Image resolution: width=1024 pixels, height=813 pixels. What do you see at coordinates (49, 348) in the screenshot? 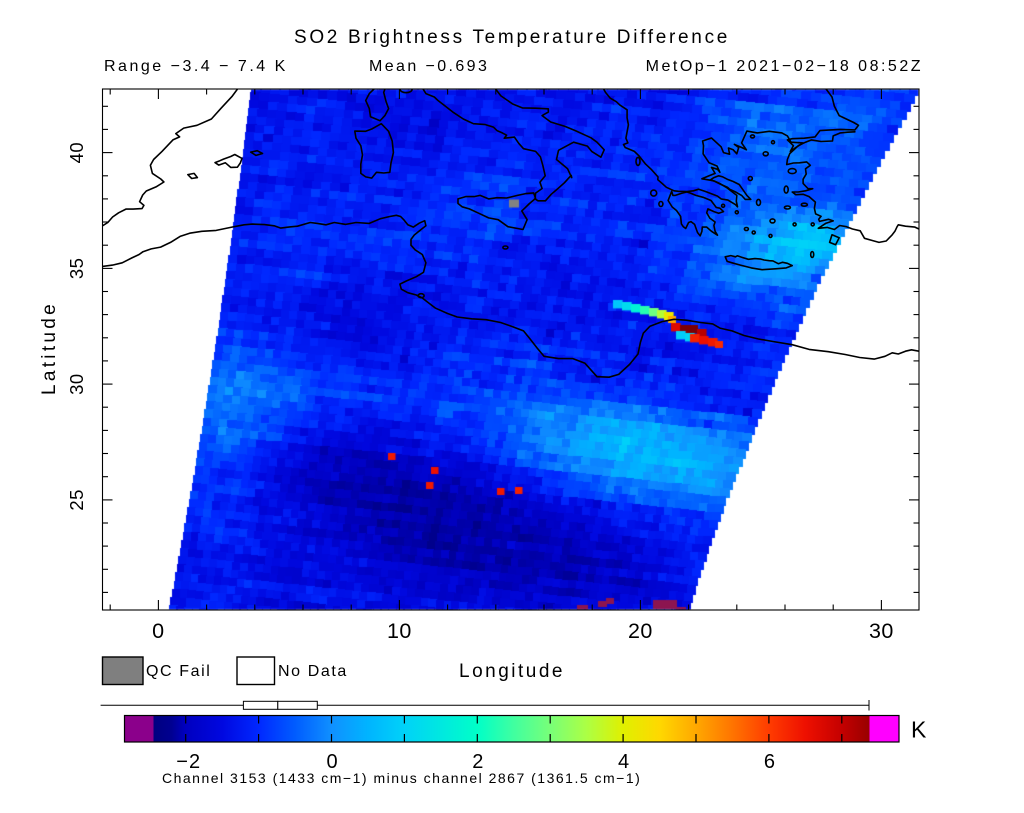
I see `svg-text: Latitude` at bounding box center [49, 348].